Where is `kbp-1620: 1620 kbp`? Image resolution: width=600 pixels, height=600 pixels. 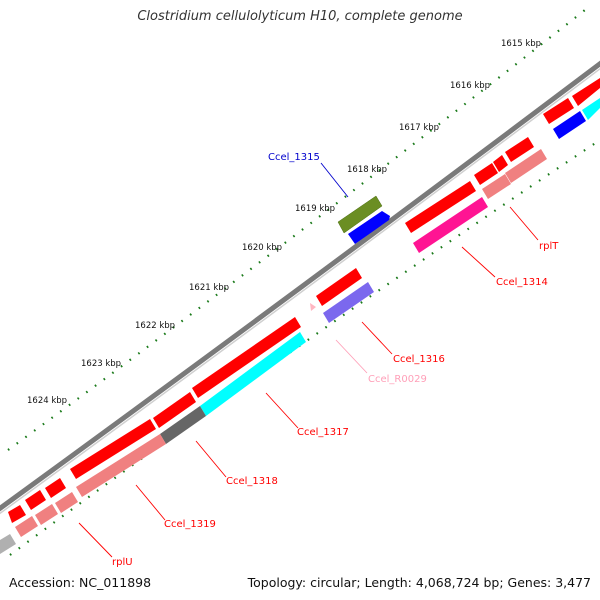
kbp-1620: 1620 kbp is located at coordinates (262, 248).